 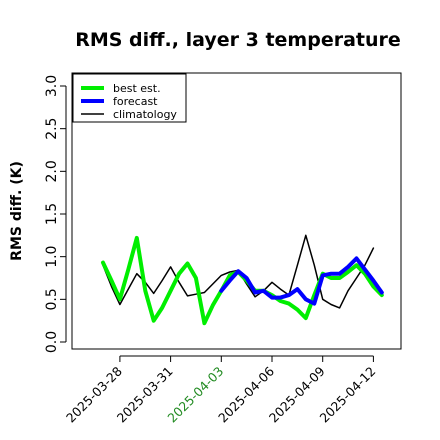 I want to click on y-tick-label: 0.5, so click(x=52, y=299).